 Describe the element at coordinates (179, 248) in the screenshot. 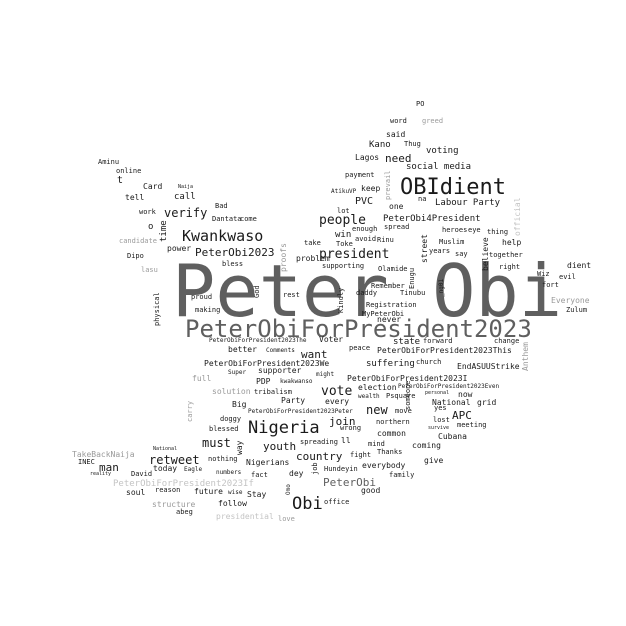

I see `word: power` at that location.